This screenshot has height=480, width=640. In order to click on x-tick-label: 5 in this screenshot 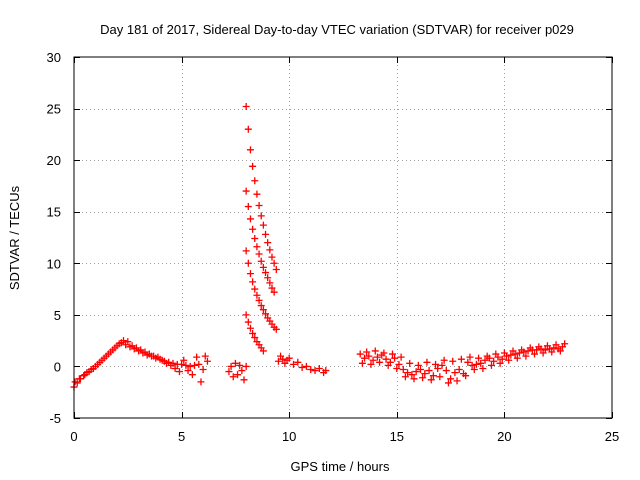, I will do `click(181, 436)`.